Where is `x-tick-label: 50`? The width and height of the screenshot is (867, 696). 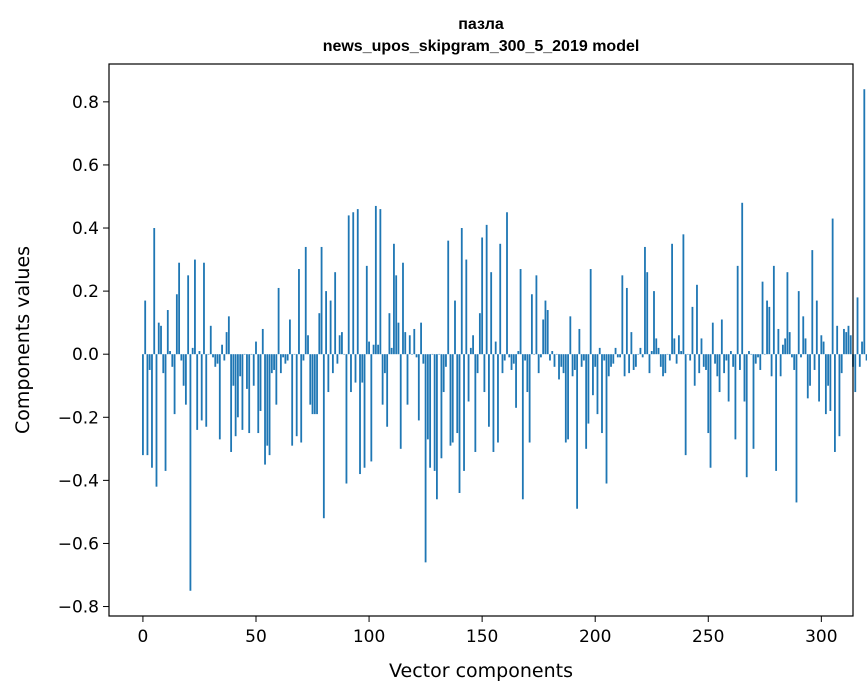 x-tick-label: 50 is located at coordinates (256, 637).